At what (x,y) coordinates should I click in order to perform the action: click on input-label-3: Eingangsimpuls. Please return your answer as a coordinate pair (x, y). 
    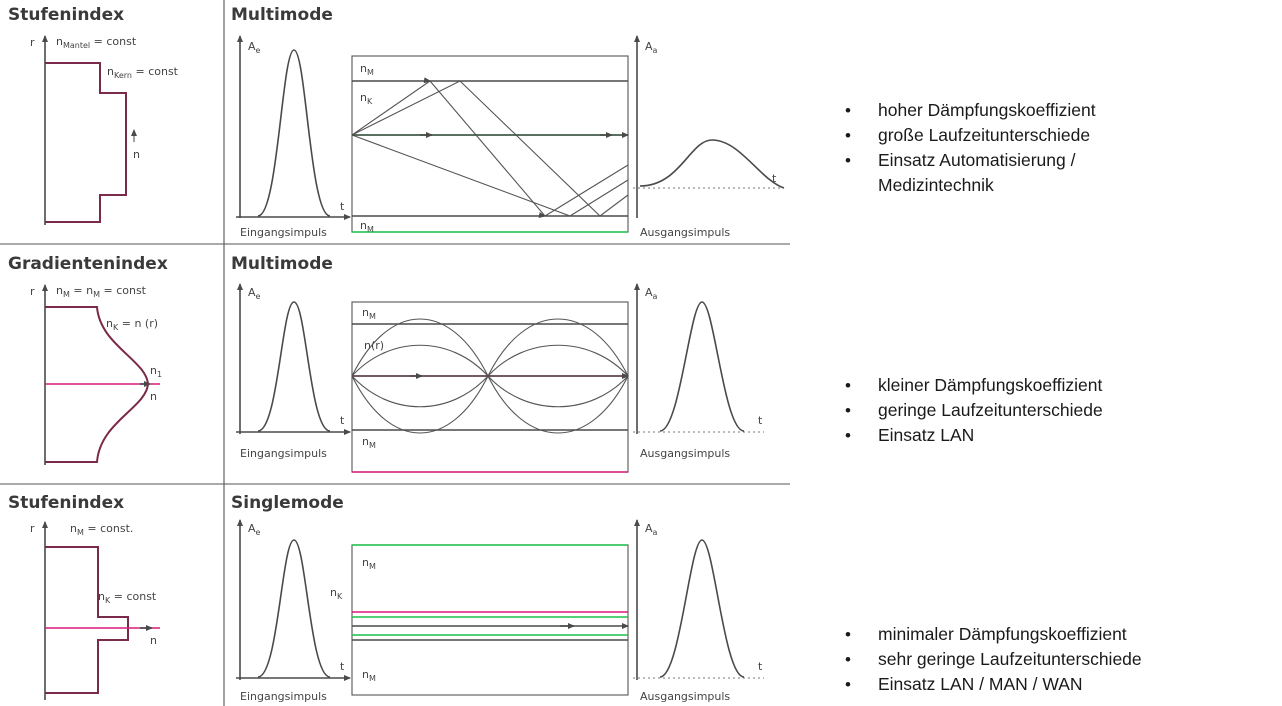
    Looking at the image, I should click on (283, 696).